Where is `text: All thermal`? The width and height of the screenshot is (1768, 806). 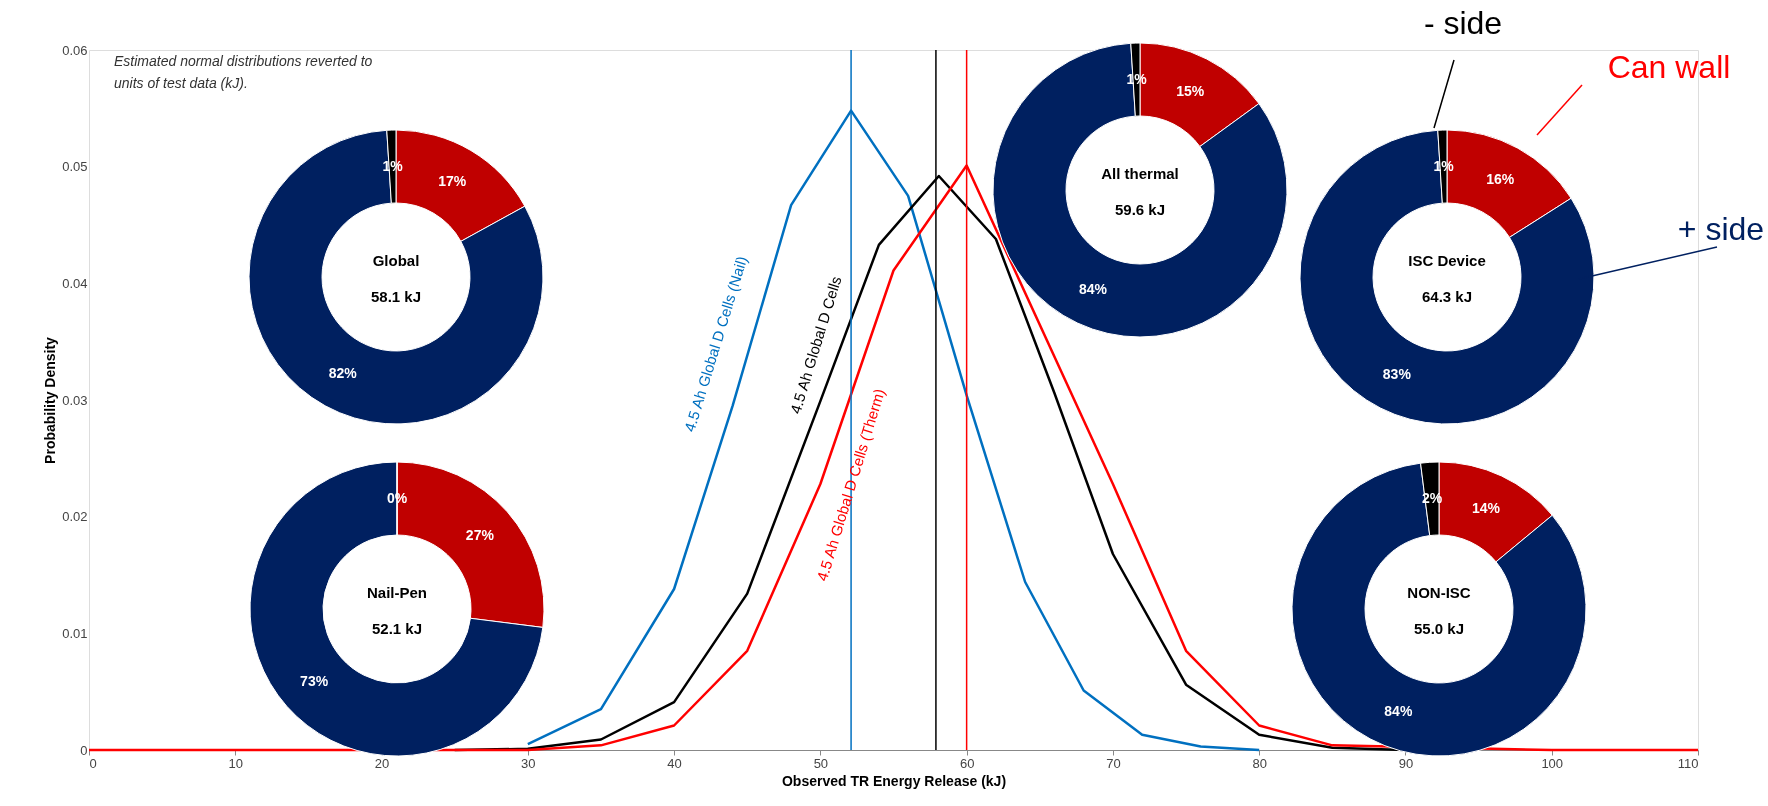 text: All thermal is located at coordinates (1140, 173).